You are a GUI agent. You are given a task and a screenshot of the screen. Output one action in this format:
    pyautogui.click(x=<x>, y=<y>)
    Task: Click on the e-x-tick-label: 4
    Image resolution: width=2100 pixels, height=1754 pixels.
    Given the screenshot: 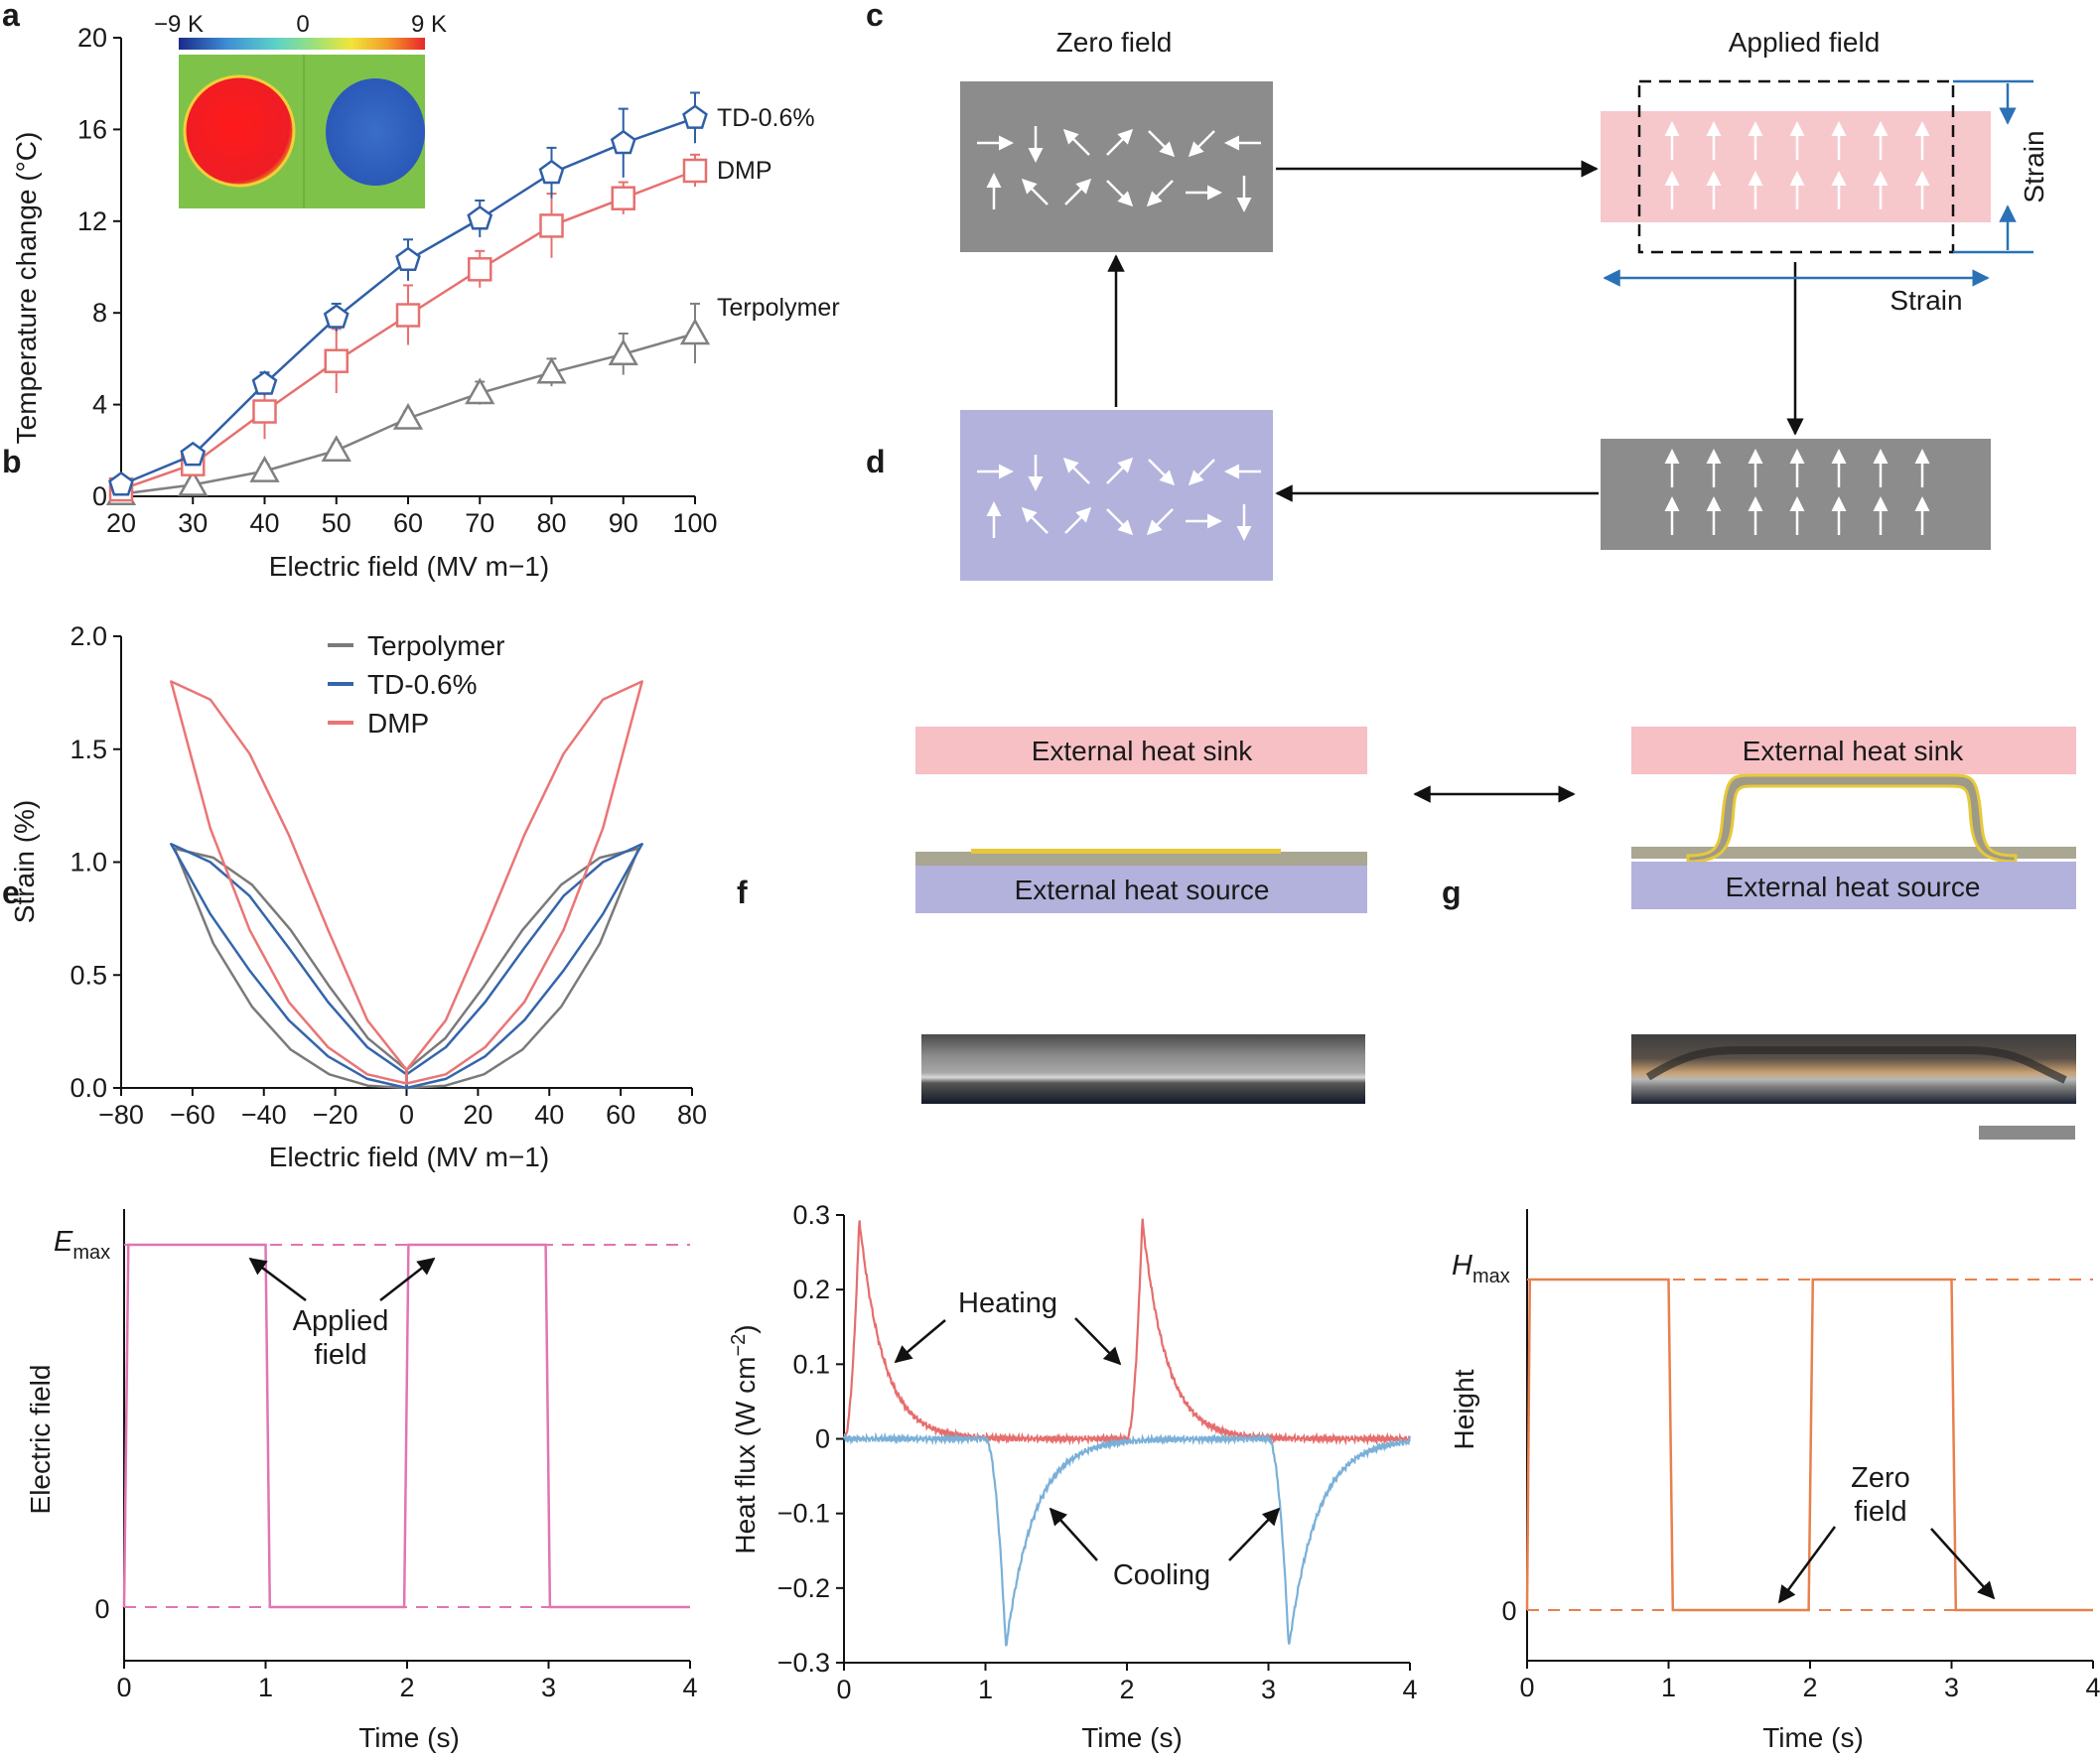 What is the action you would take?
    pyautogui.click(x=689, y=1687)
    